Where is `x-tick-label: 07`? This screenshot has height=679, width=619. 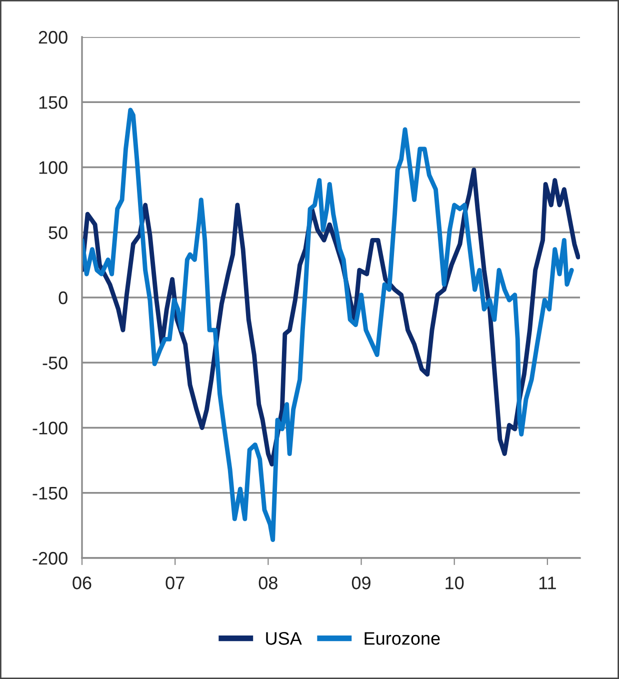 x-tick-label: 07 is located at coordinates (175, 583).